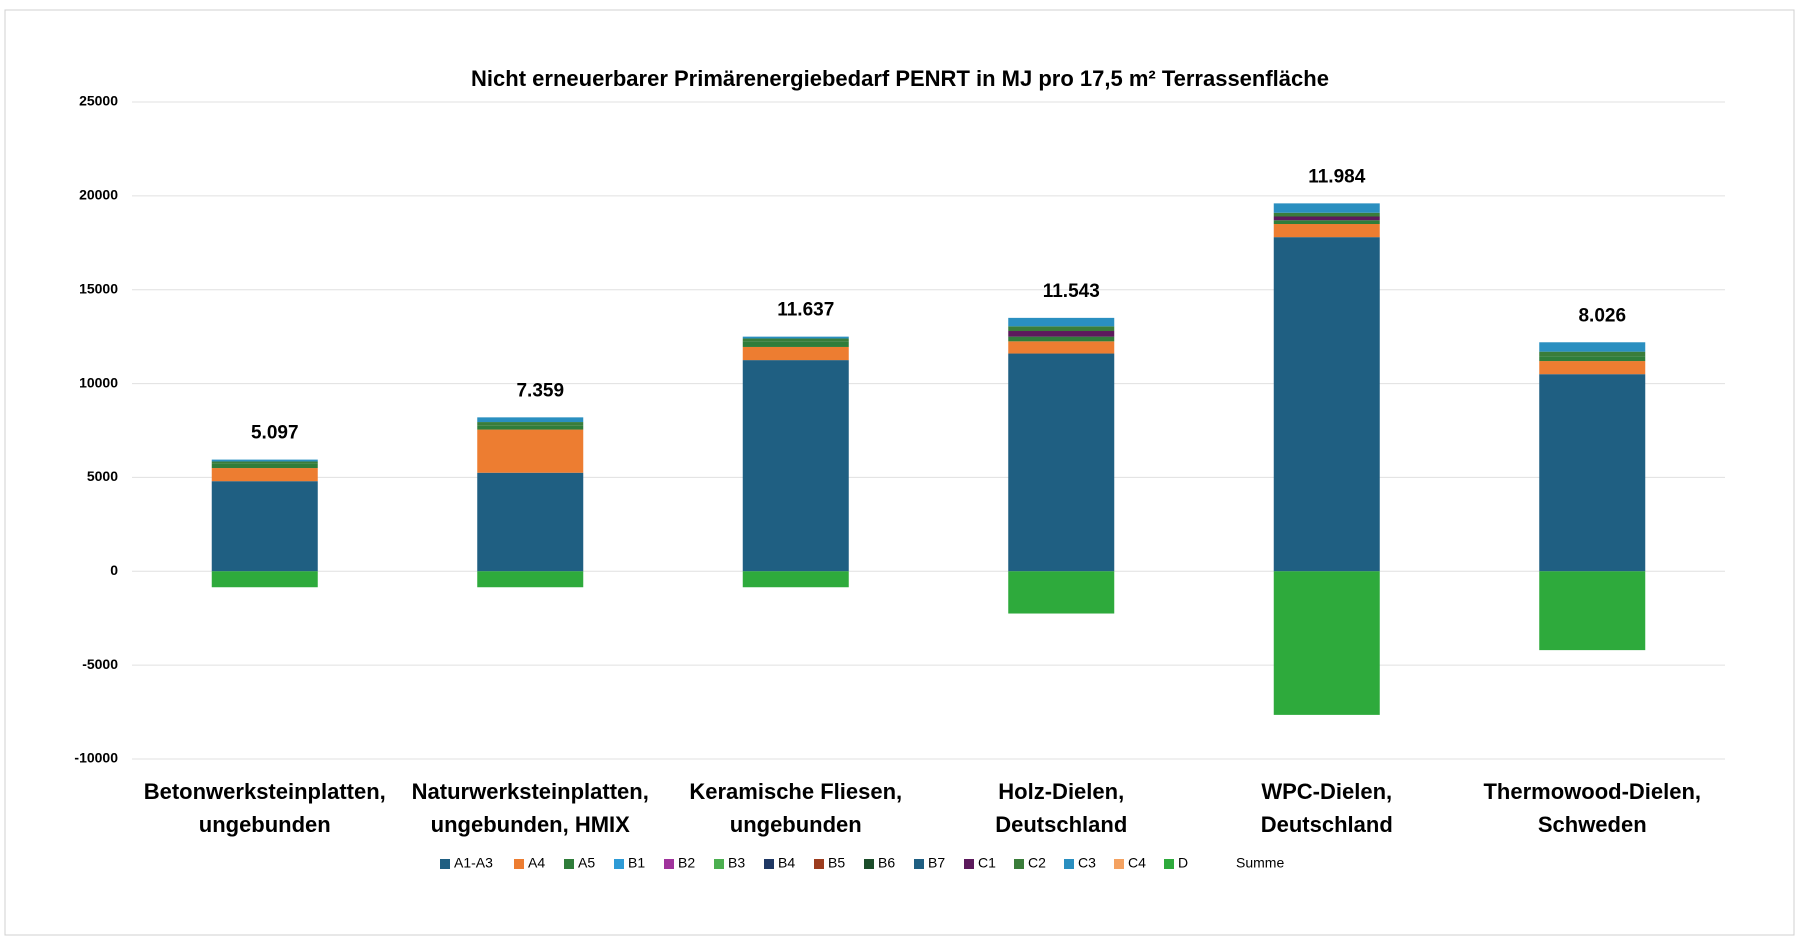  Describe the element at coordinates (1071, 291) in the screenshot. I see `data-label: 11.543` at that location.